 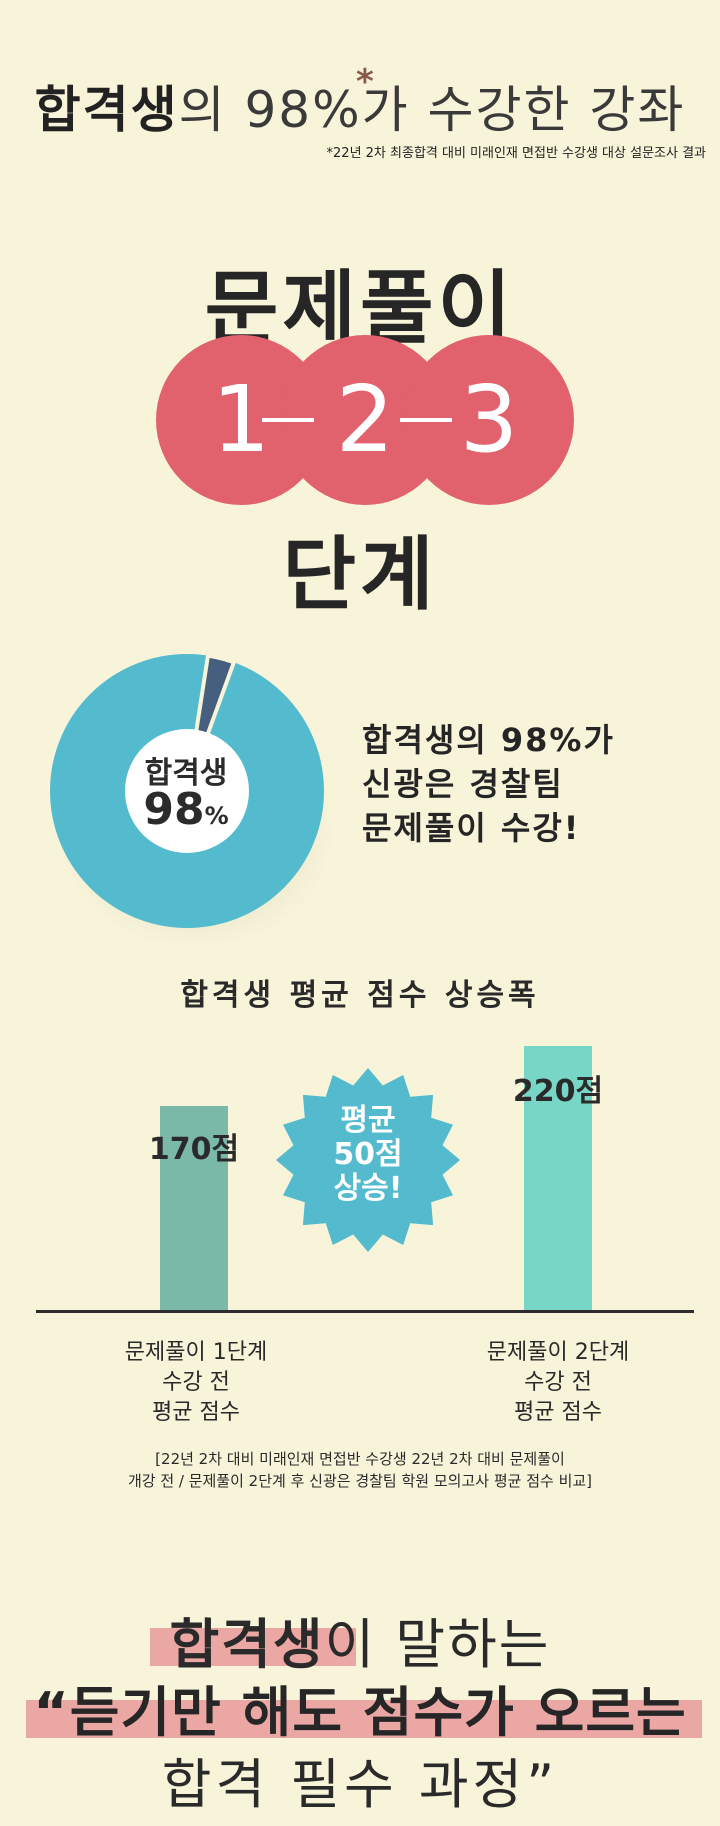 What do you see at coordinates (360, 1784) in the screenshot?
I see `slogan-line-3: 합격 필수 과정”` at bounding box center [360, 1784].